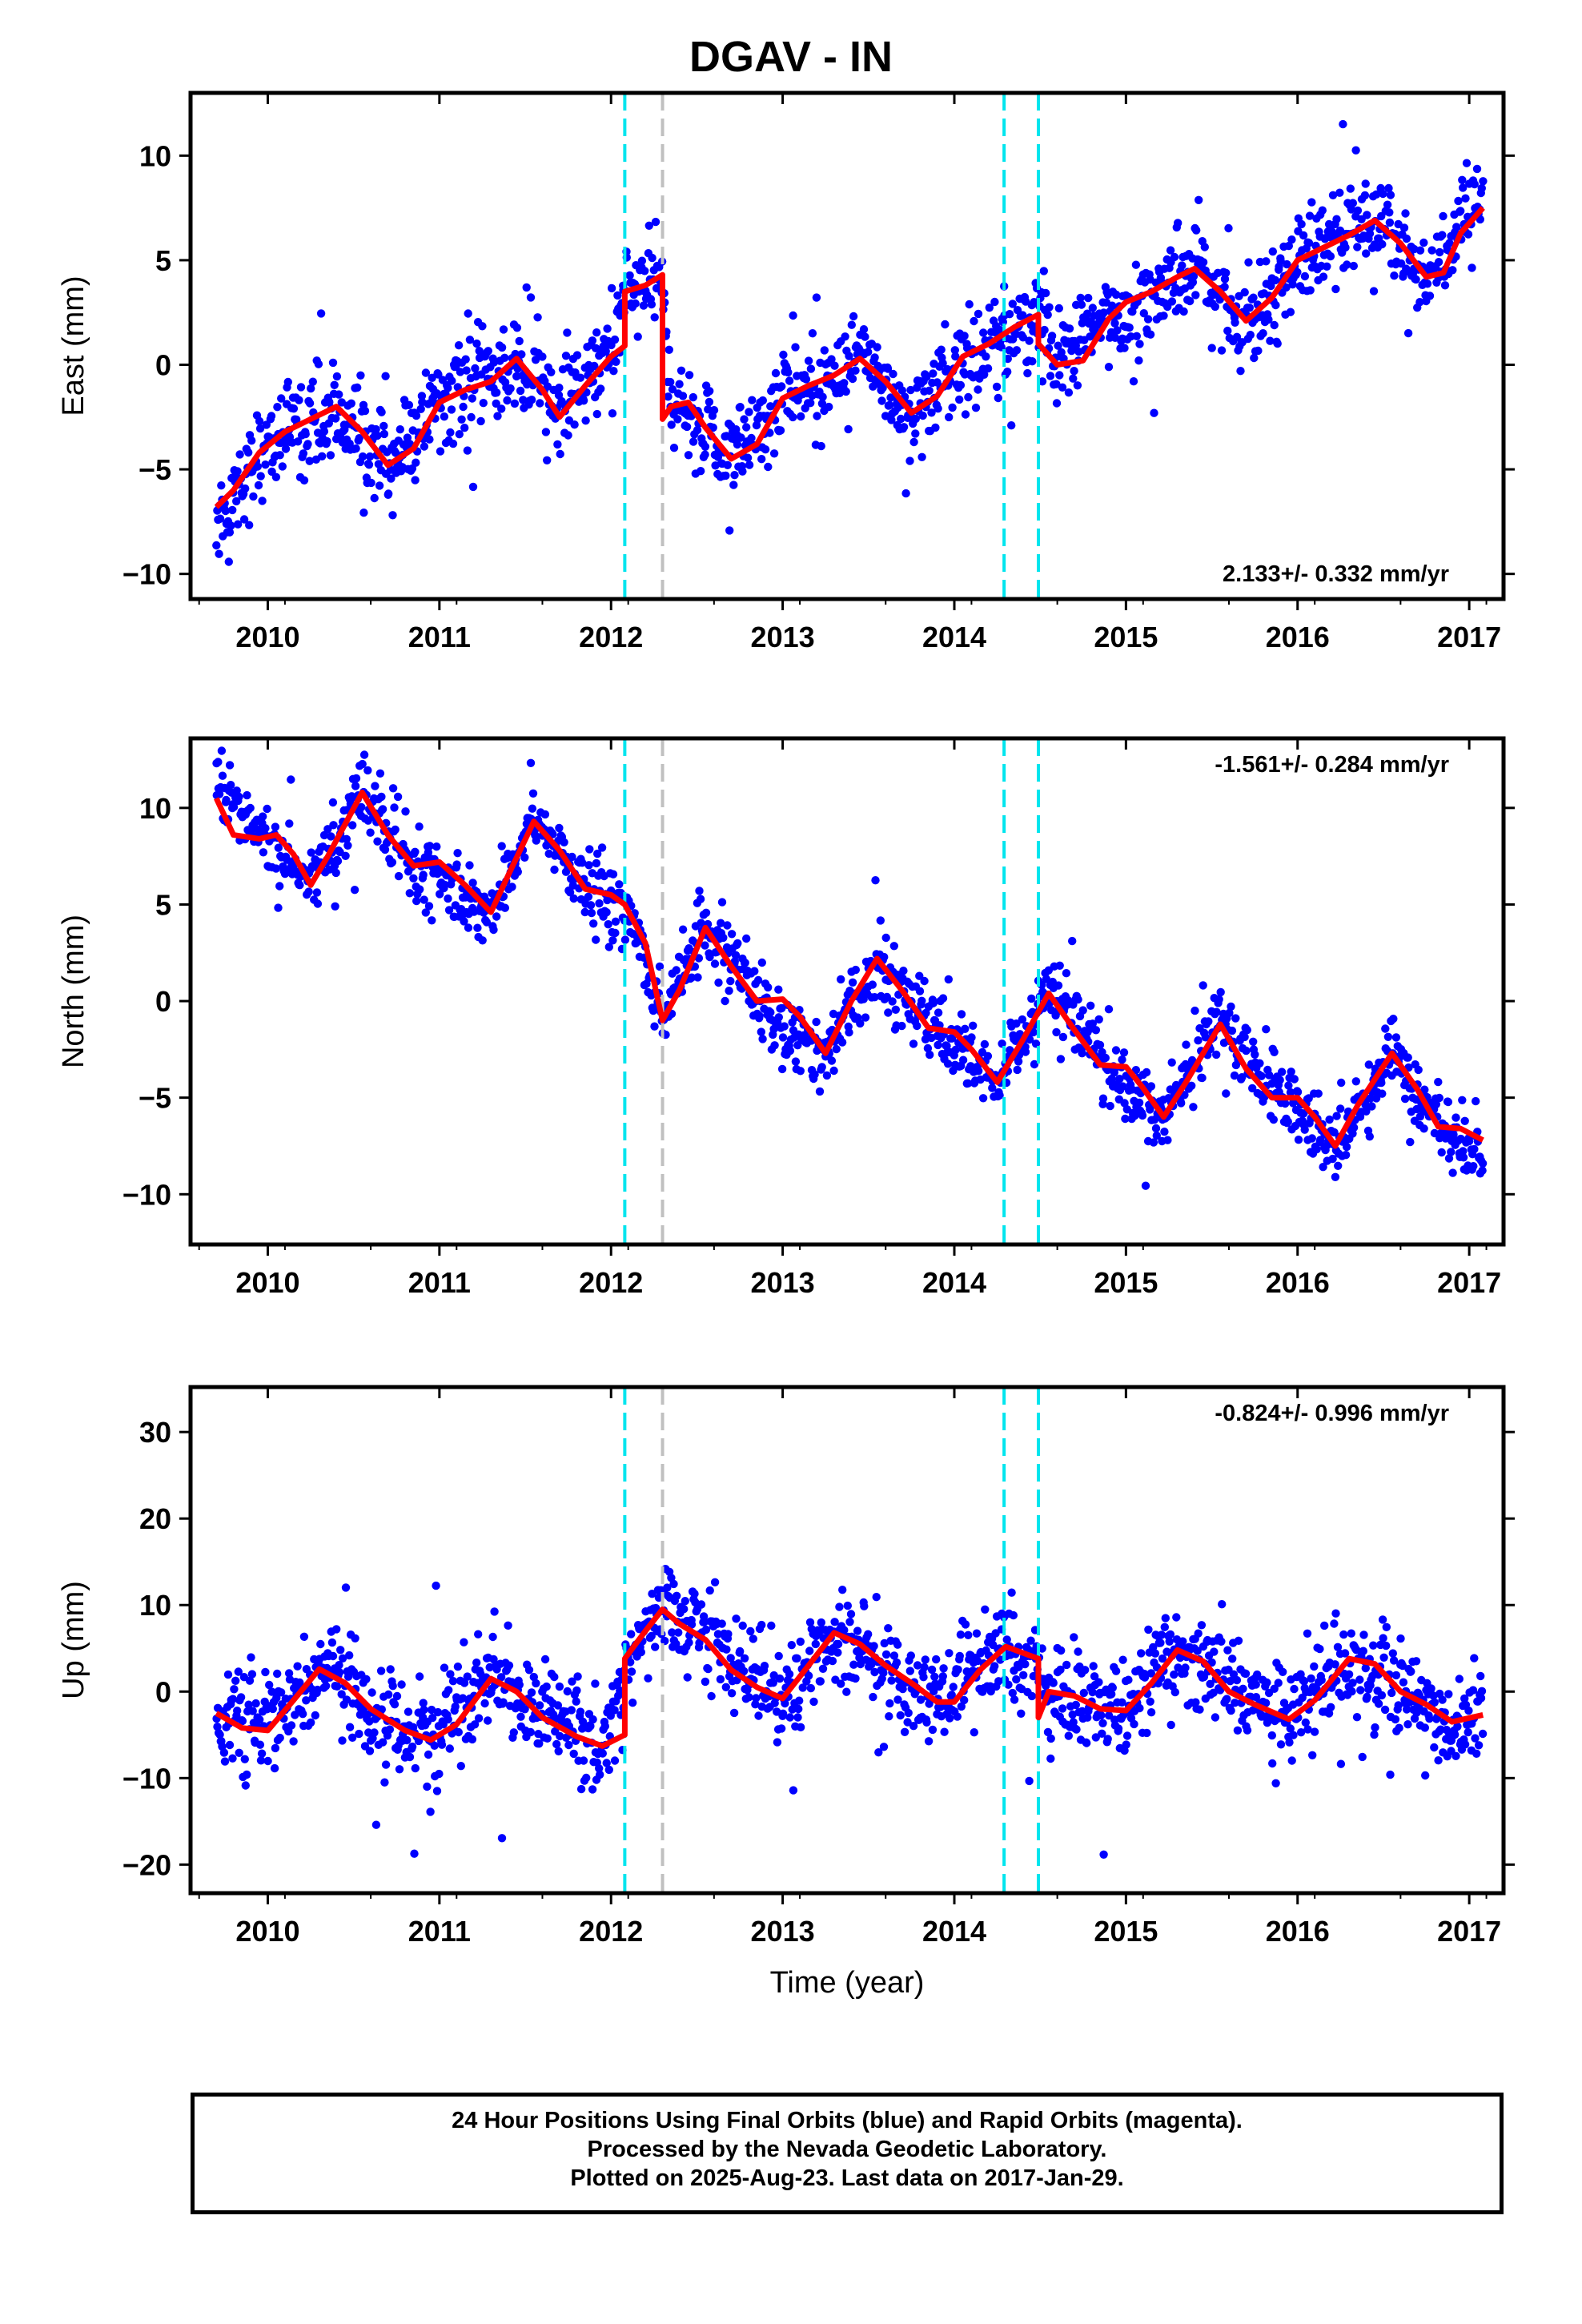 This screenshot has height=2324, width=1582. I want to click on x-tick-label: 2014, so click(954, 1282).